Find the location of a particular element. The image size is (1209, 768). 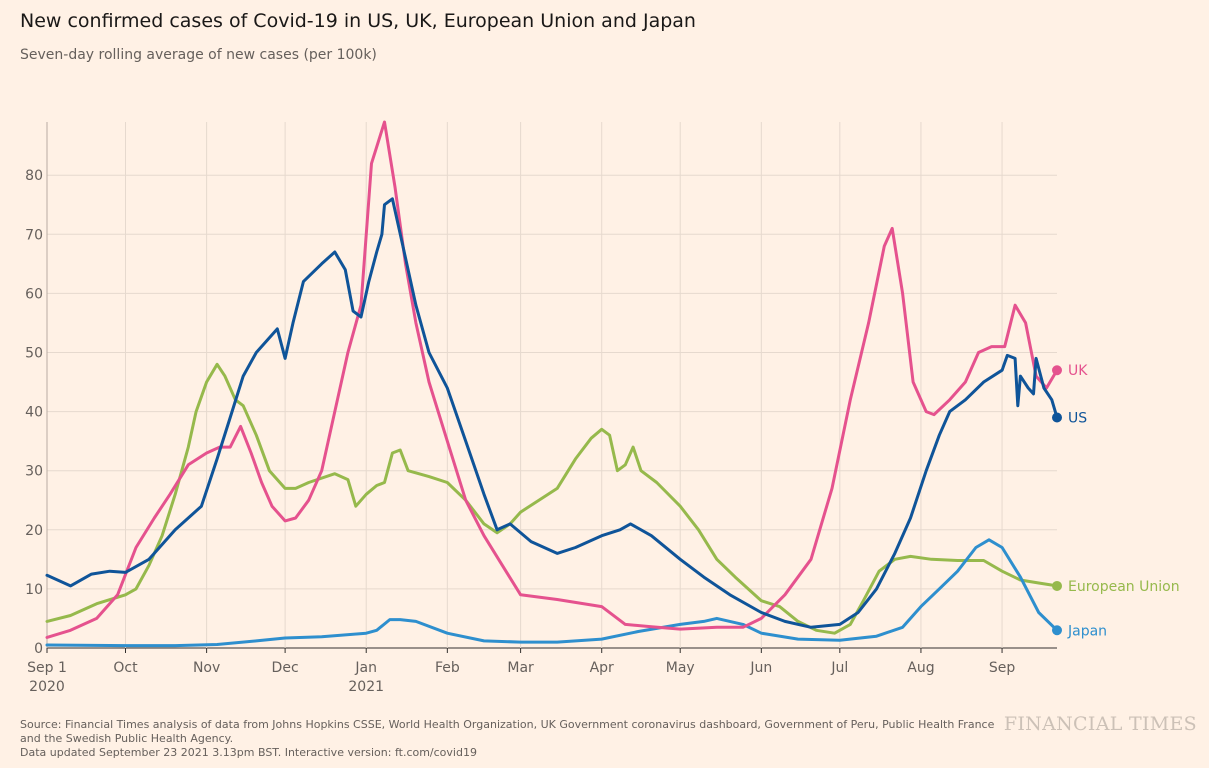

end-dot-japan is located at coordinates (1057, 630).